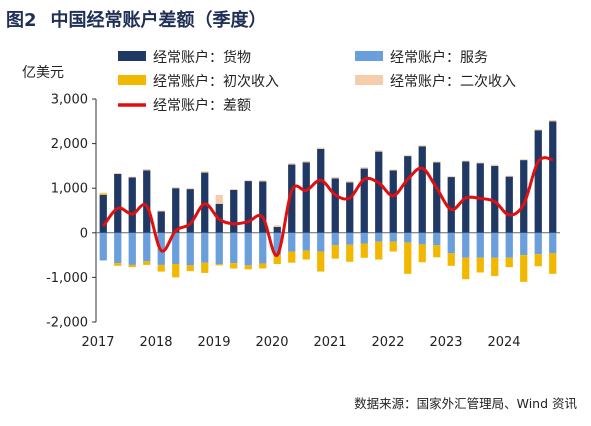 The height and width of the screenshot is (426, 591). Describe the element at coordinates (453, 81) in the screenshot. I see `legend-label: 经常账户：二次收入` at that location.